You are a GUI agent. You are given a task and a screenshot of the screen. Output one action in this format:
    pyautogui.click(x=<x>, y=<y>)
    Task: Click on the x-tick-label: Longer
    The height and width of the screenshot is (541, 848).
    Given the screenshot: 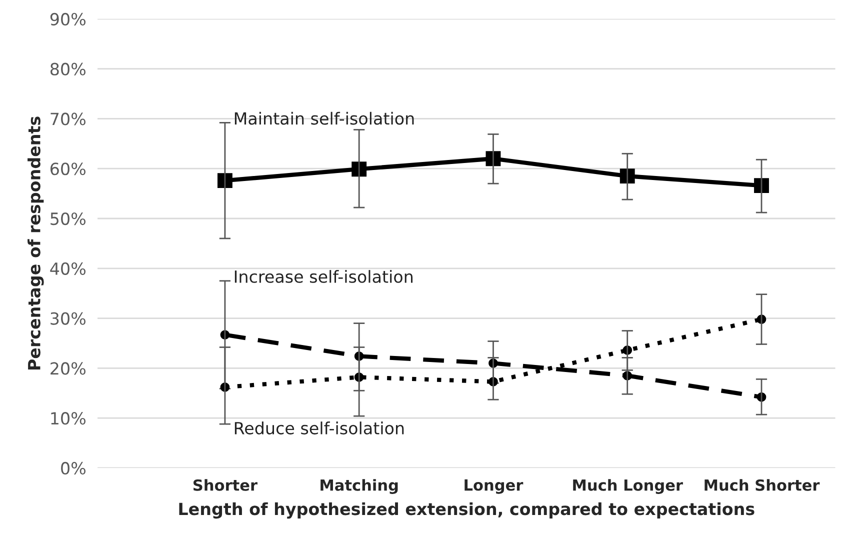 What is the action you would take?
    pyautogui.click(x=494, y=486)
    